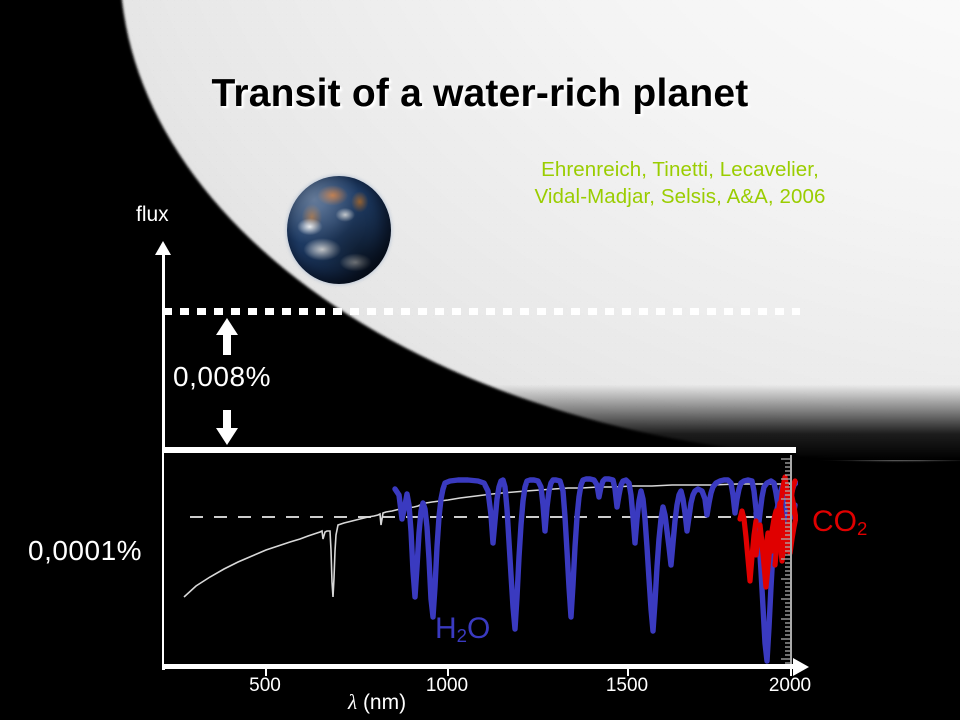 Image resolution: width=960 pixels, height=720 pixels. What do you see at coordinates (595, 555) in the screenshot?
I see `h2o-spectrum-curve` at bounding box center [595, 555].